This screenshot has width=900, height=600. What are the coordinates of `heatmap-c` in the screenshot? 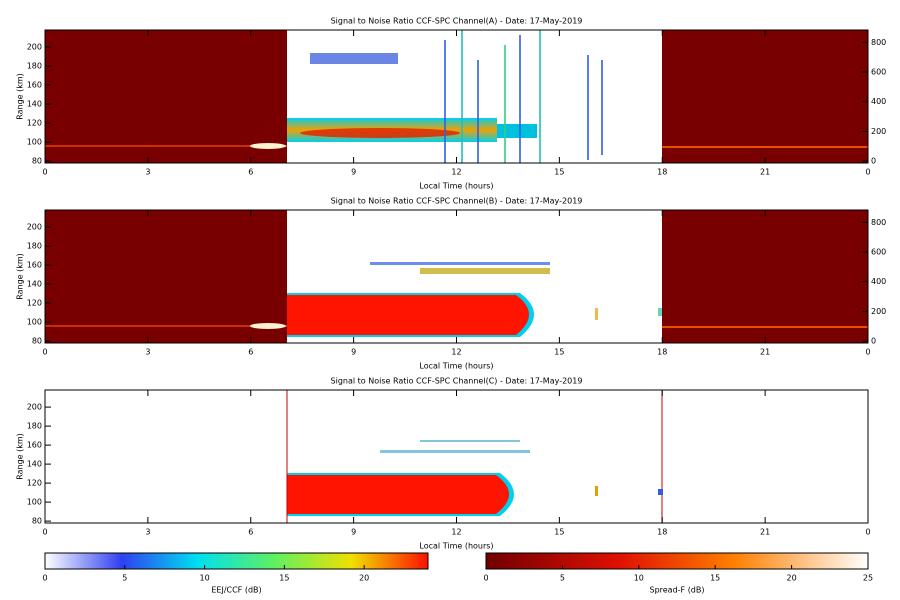 It's located at (474, 456).